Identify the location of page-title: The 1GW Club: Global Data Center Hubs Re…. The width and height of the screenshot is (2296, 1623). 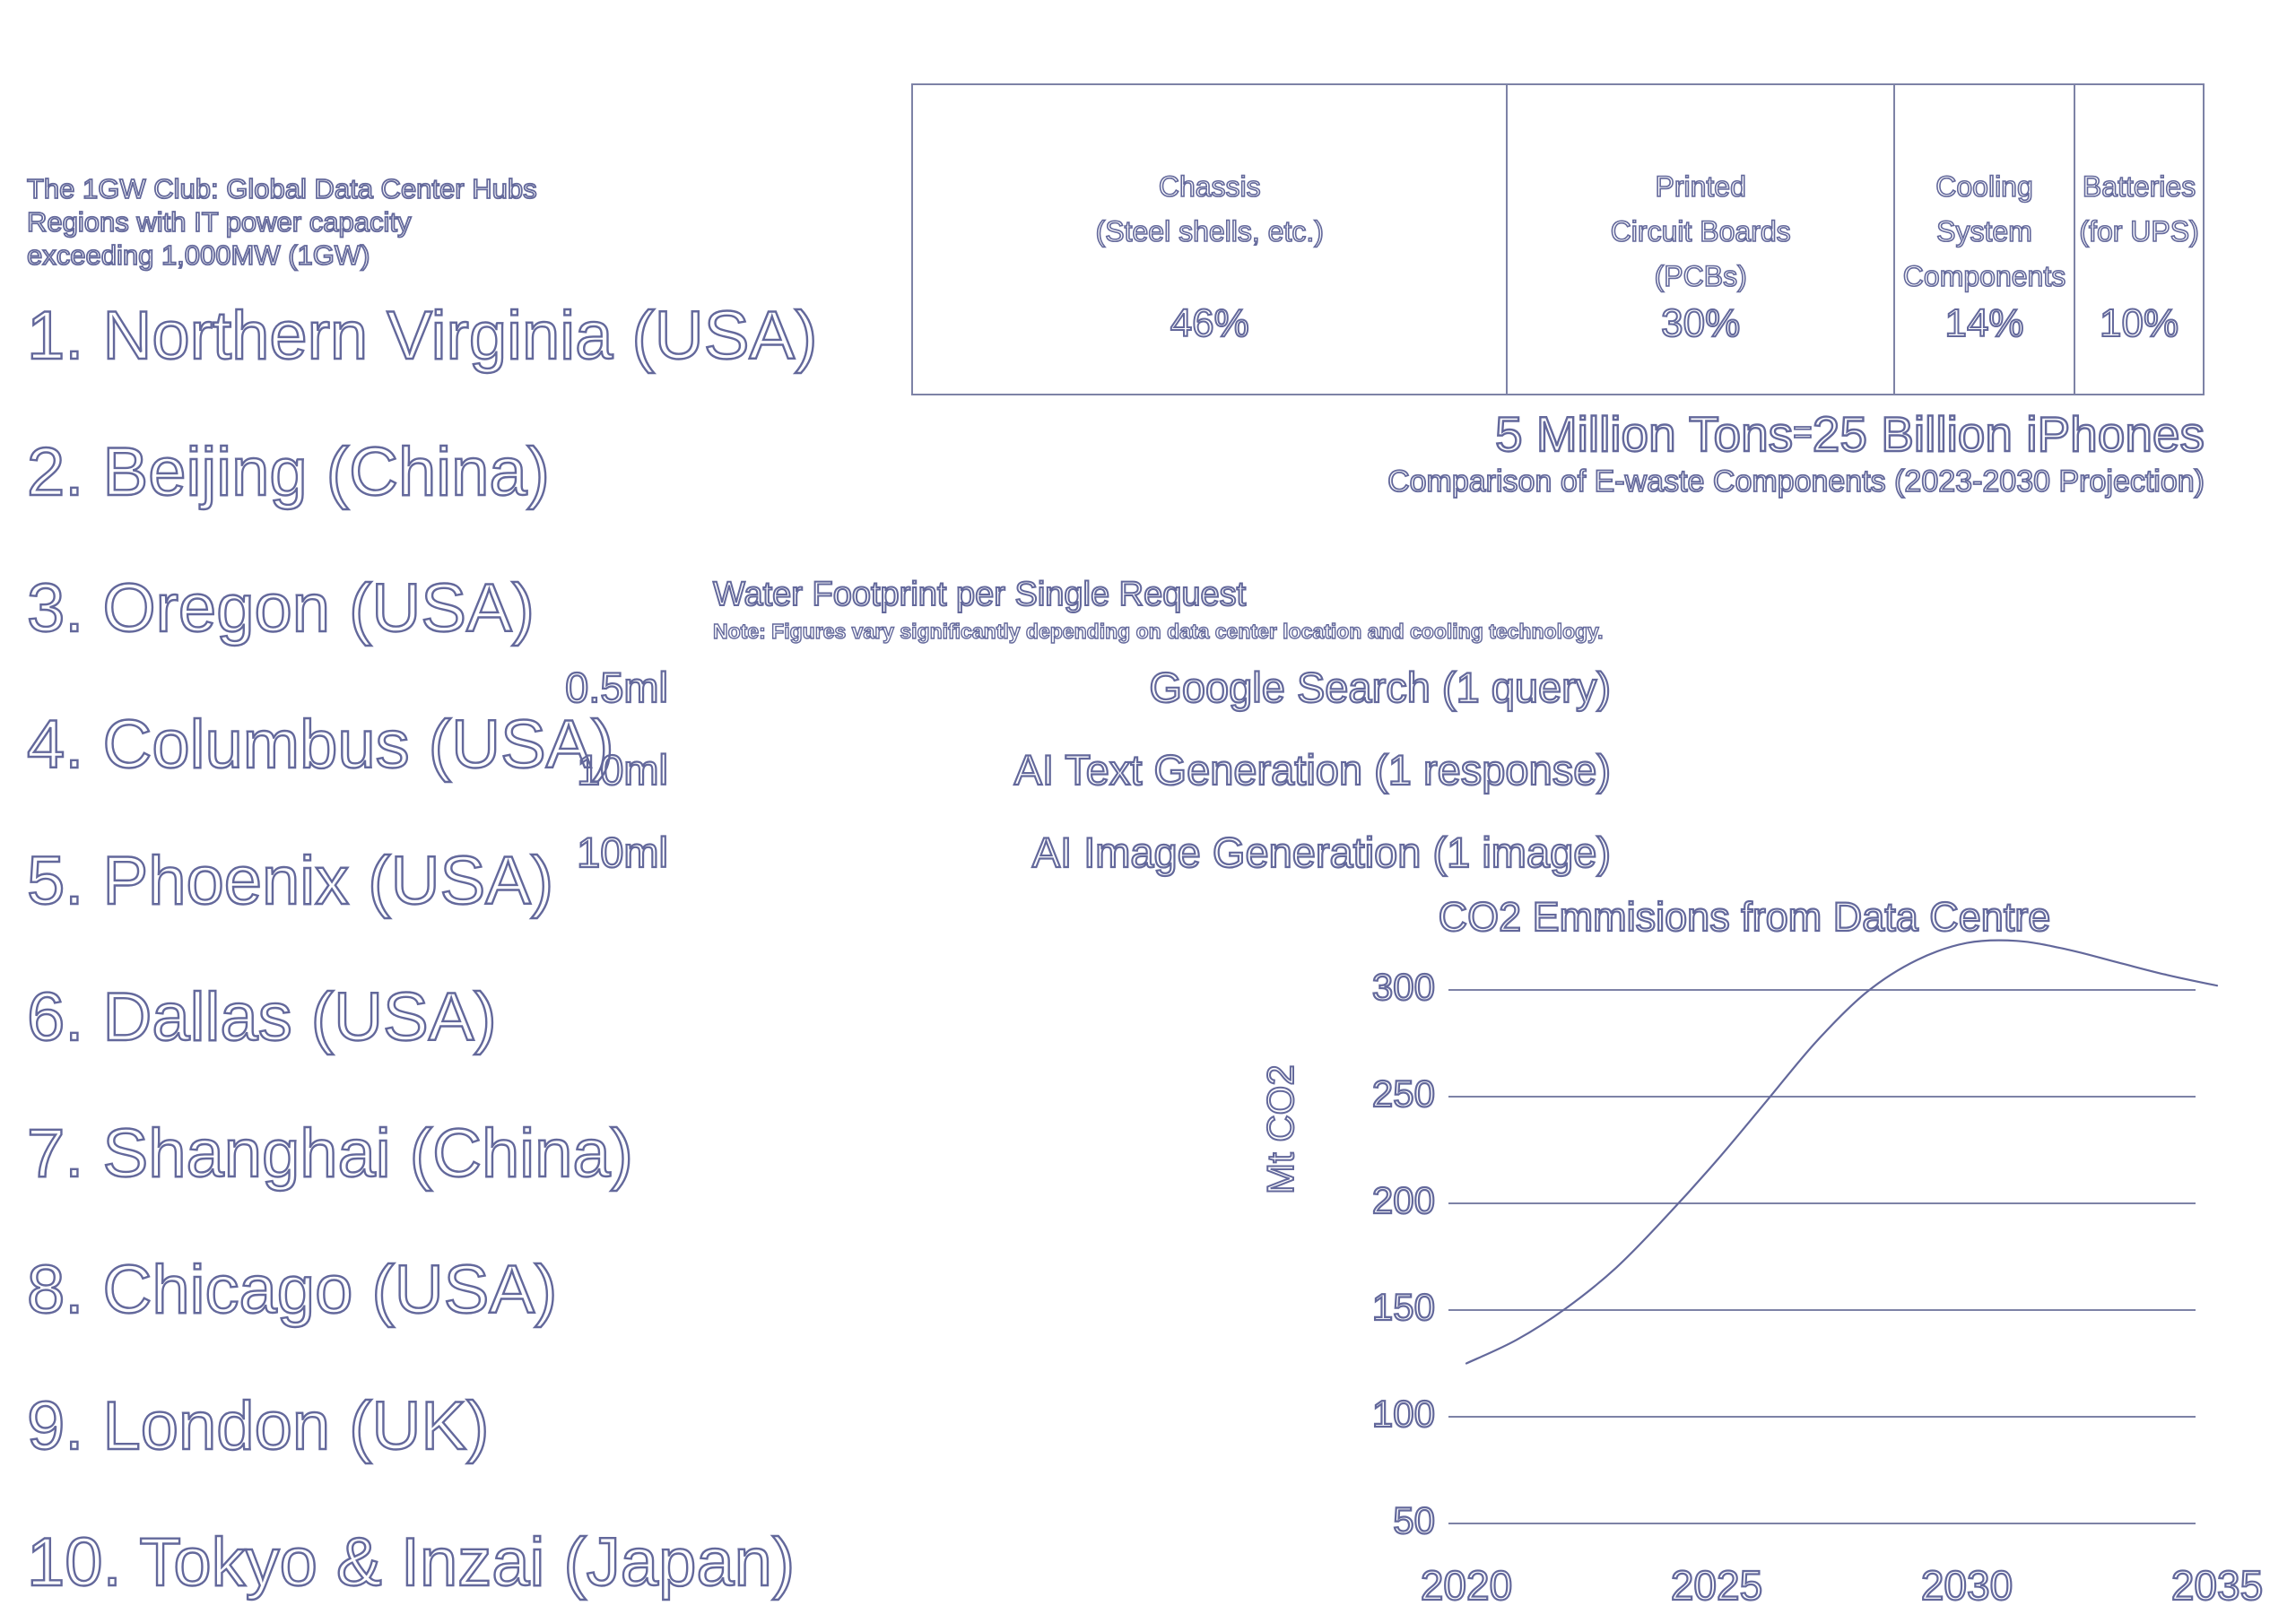
(281, 222).